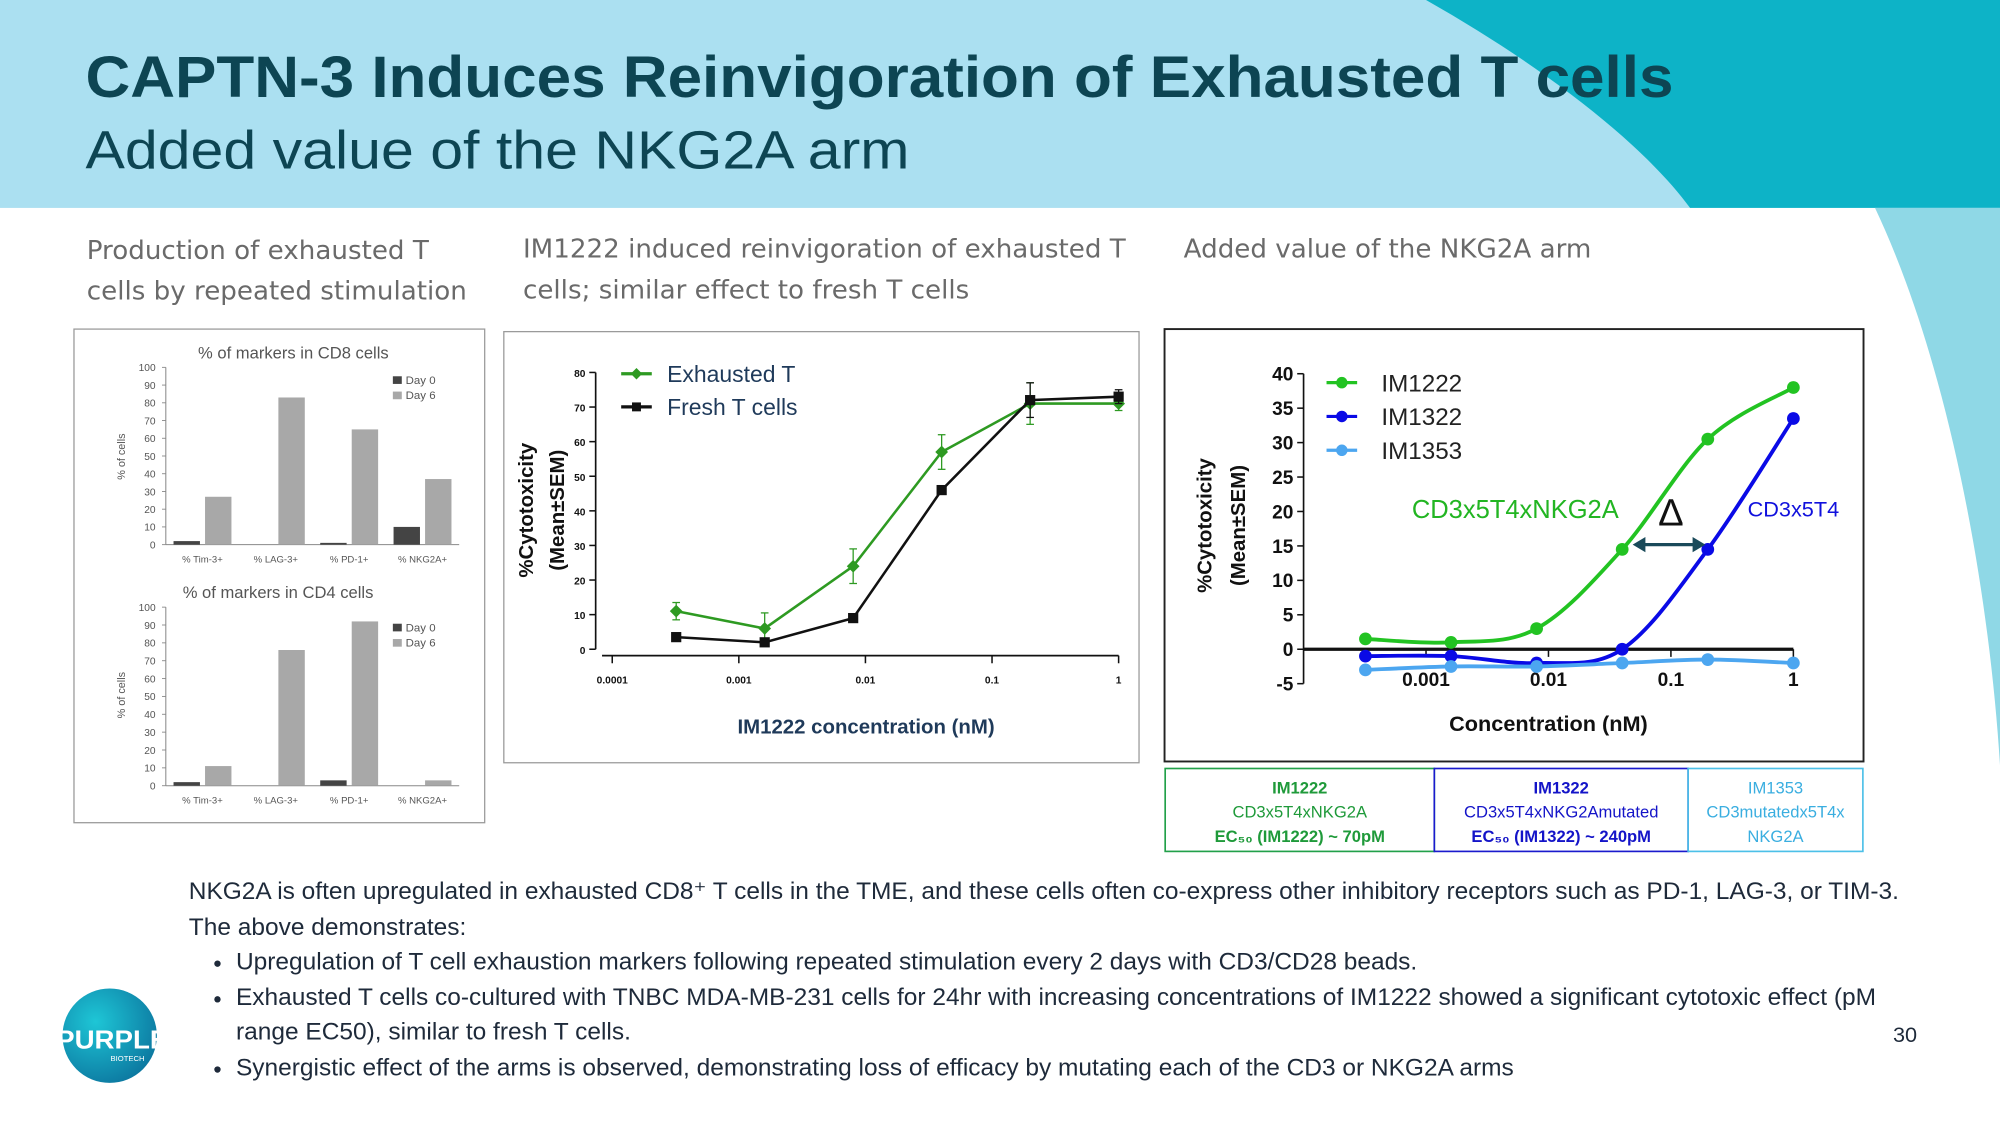  Describe the element at coordinates (1561, 836) in the screenshot. I see `table-text: EC₅₀ (IM1322) ~ 240pM` at that location.